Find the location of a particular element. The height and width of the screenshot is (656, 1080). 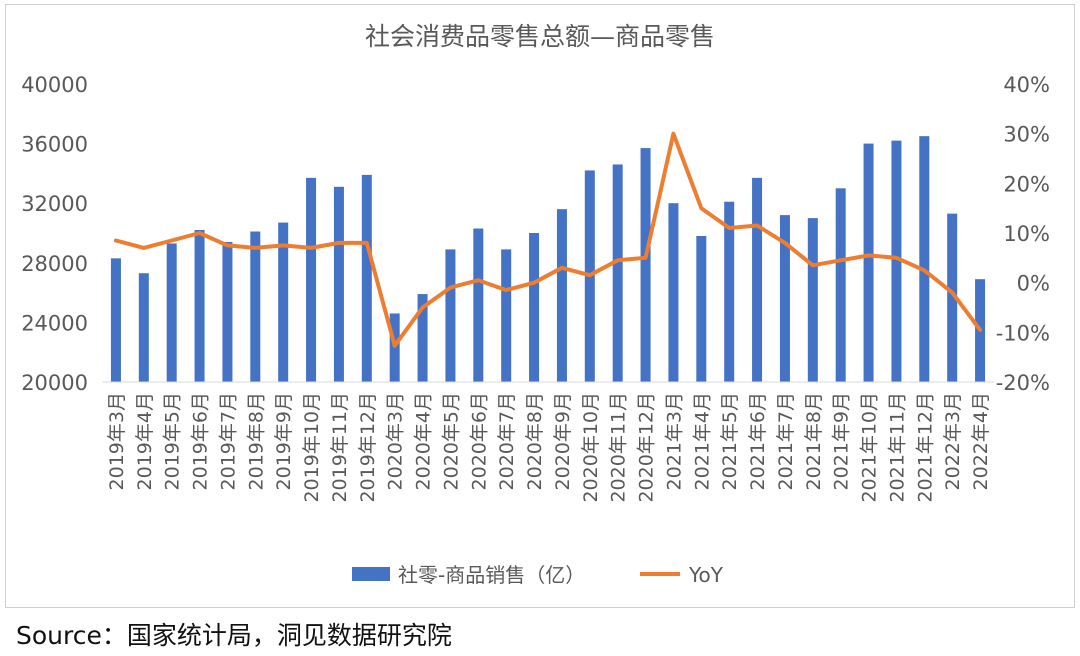

legend: 社零-商品销售（亿） YoY is located at coordinates (538, 575).